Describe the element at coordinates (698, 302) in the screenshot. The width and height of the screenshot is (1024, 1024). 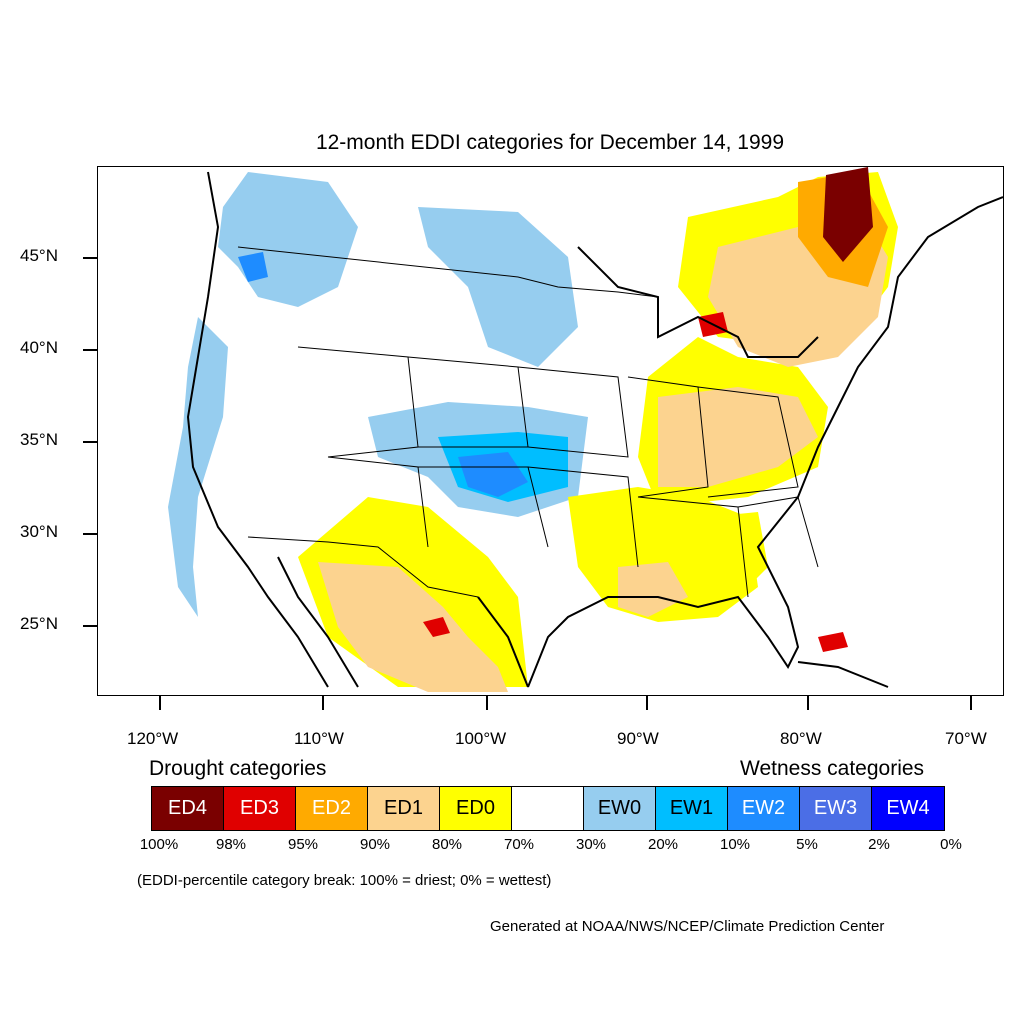
I see `great-lakes-outline` at that location.